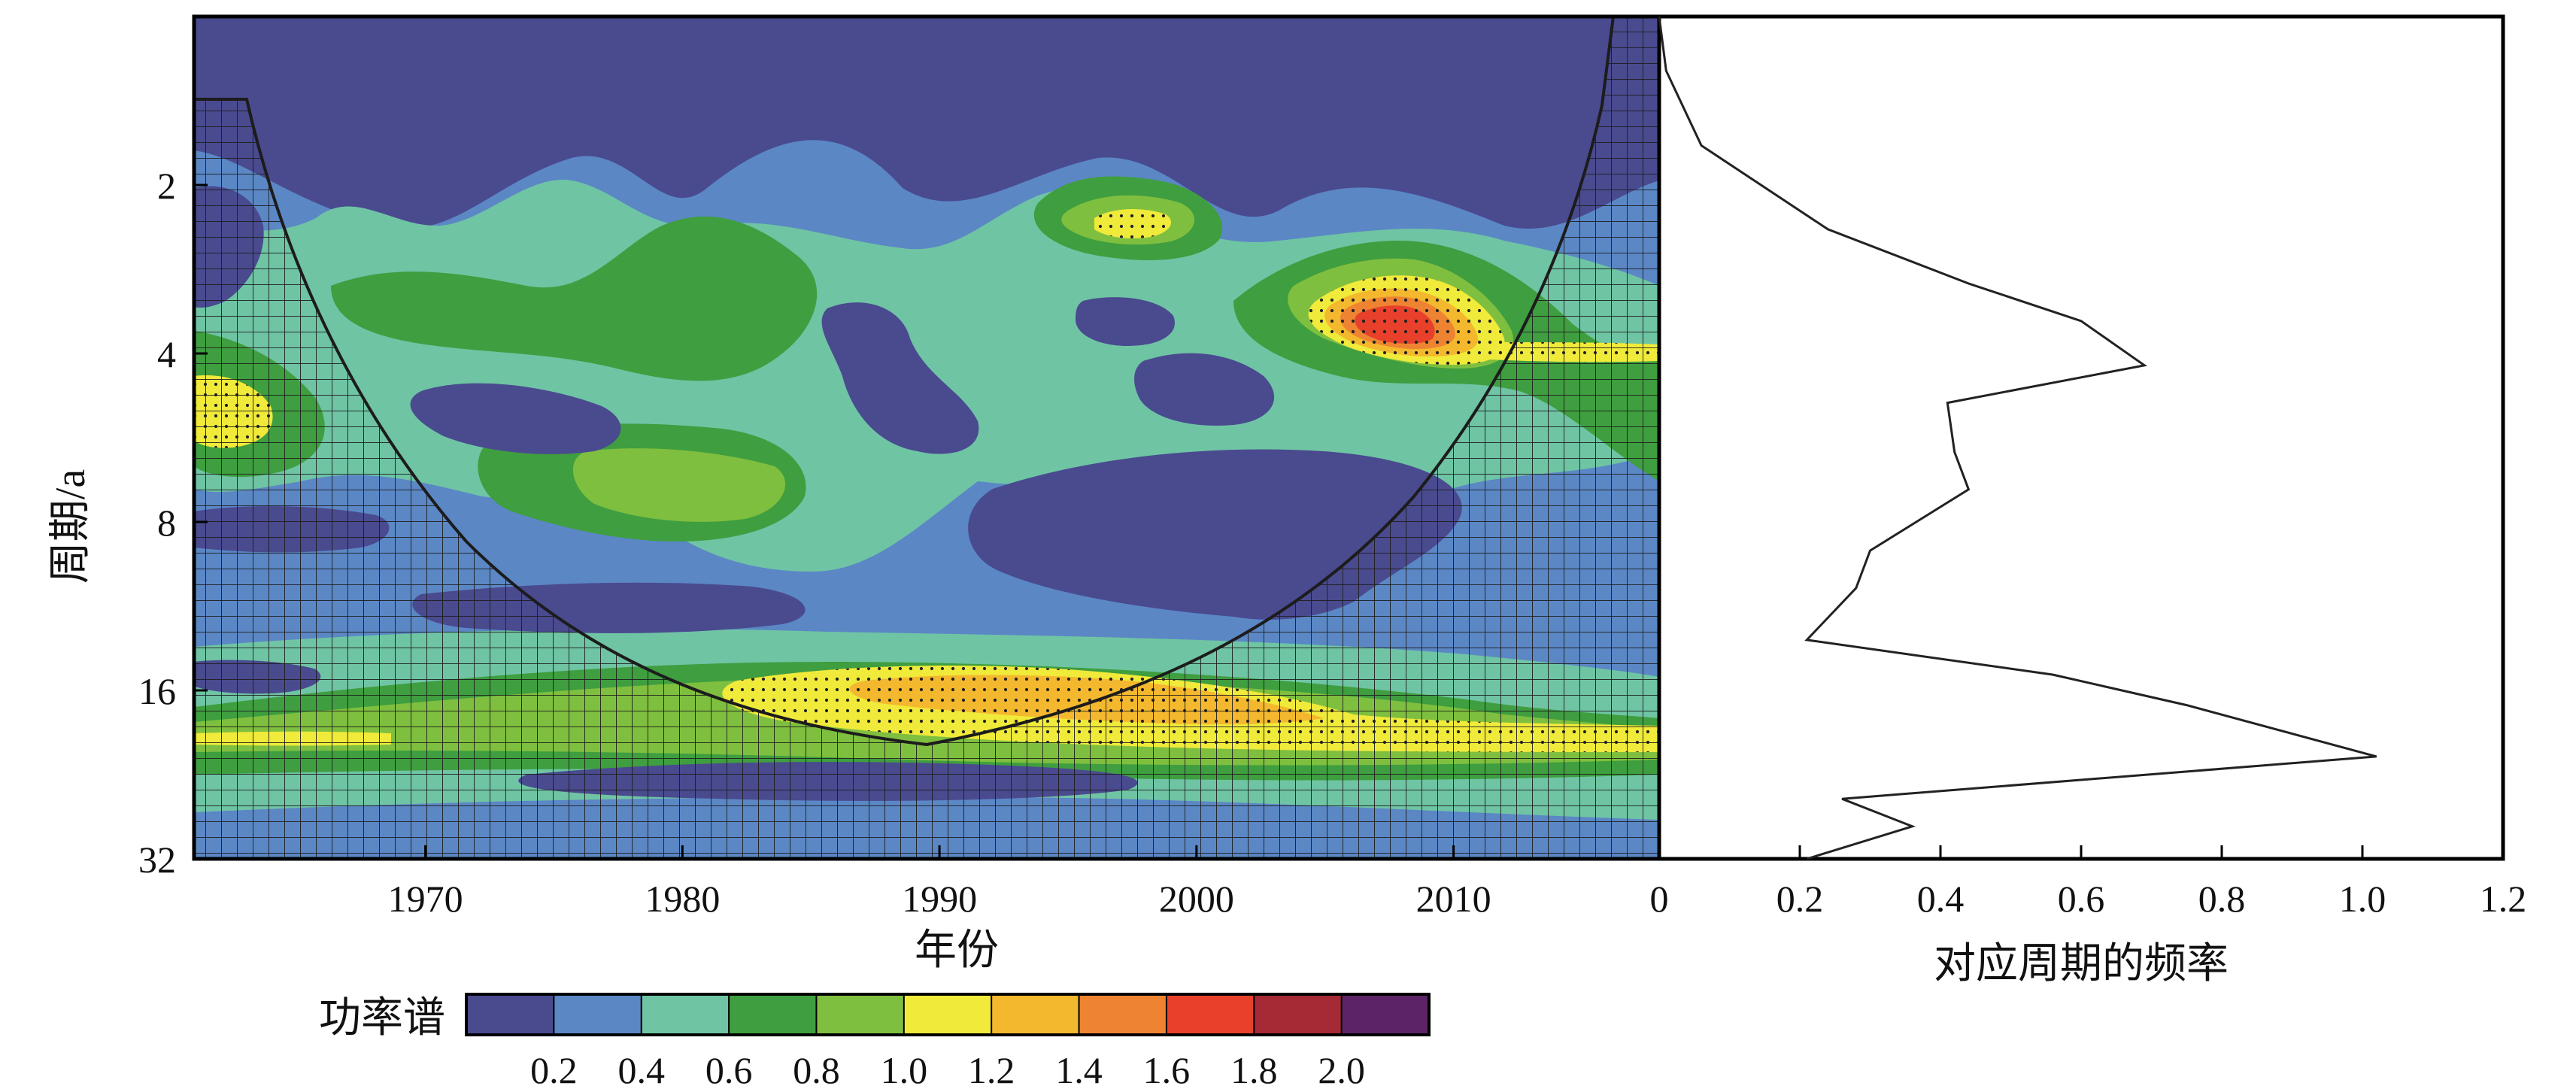 Image resolution: width=2576 pixels, height=1092 pixels. What do you see at coordinates (1133, 223) in the screenshot?
I see `stipple-region-top` at bounding box center [1133, 223].